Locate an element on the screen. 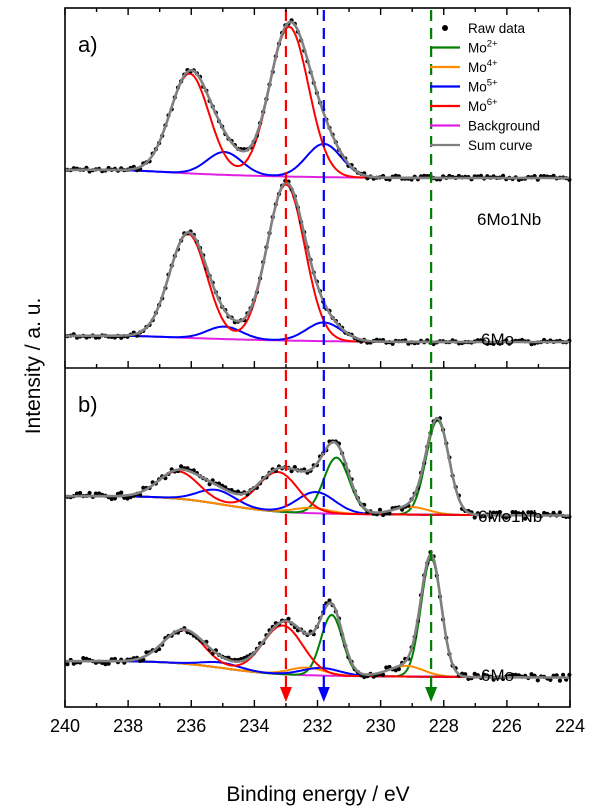 Image resolution: width=589 pixels, height=808 pixels. x-tick-label: 240 is located at coordinates (65, 726).